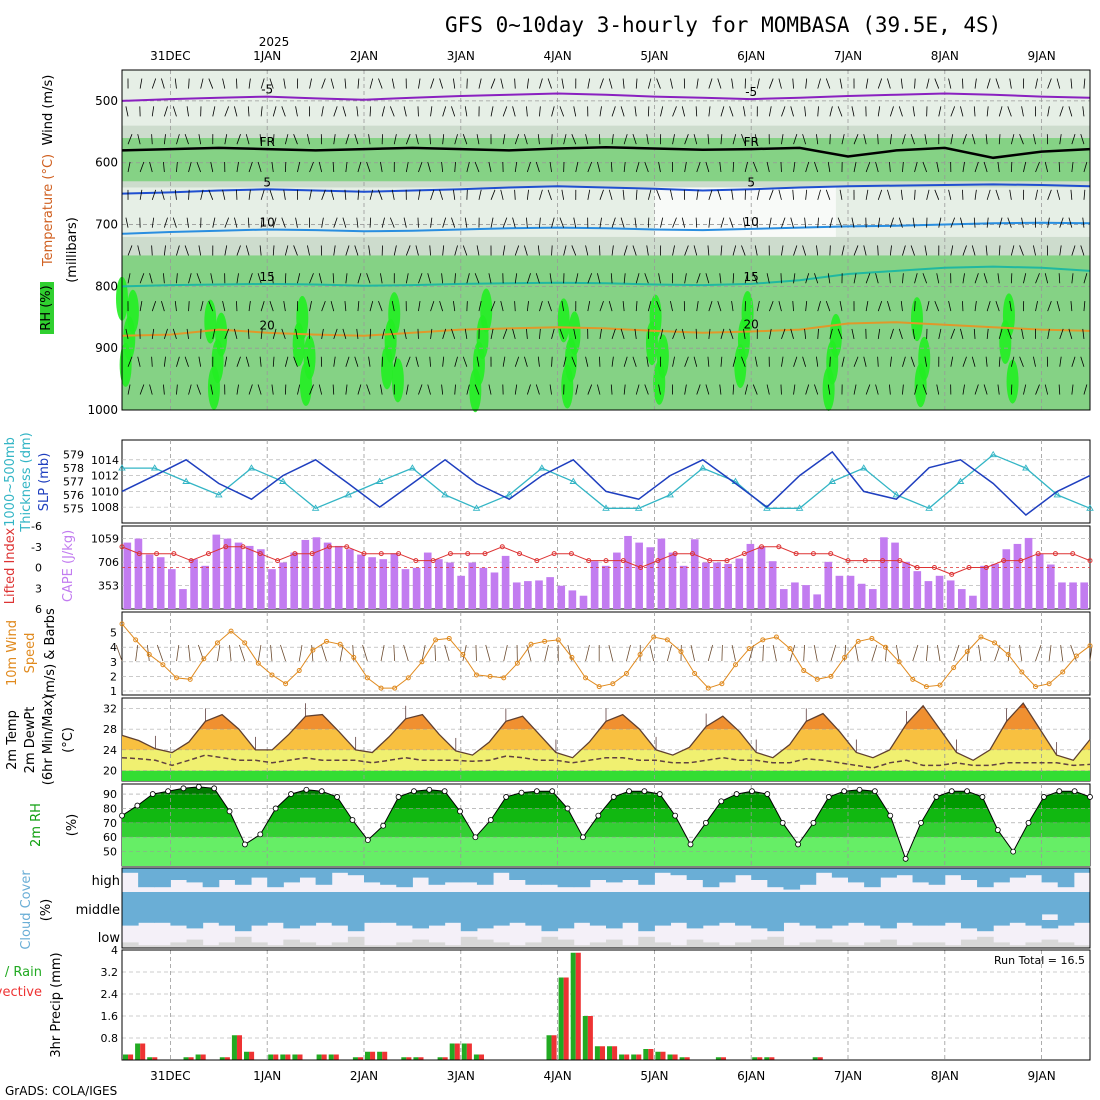 Image resolution: width=1100 pixels, height=1100 pixels. I want to click on panel-frame, so click(606, 653).